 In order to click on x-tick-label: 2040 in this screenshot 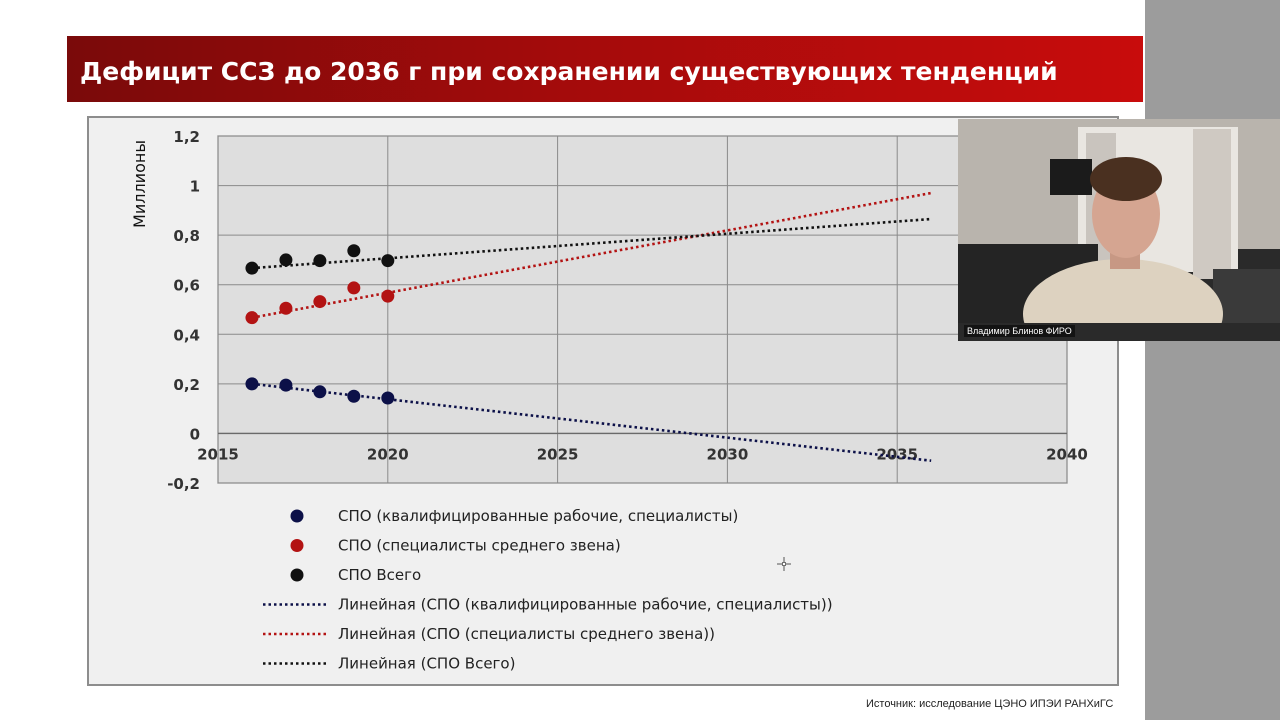, I will do `click(1067, 454)`.